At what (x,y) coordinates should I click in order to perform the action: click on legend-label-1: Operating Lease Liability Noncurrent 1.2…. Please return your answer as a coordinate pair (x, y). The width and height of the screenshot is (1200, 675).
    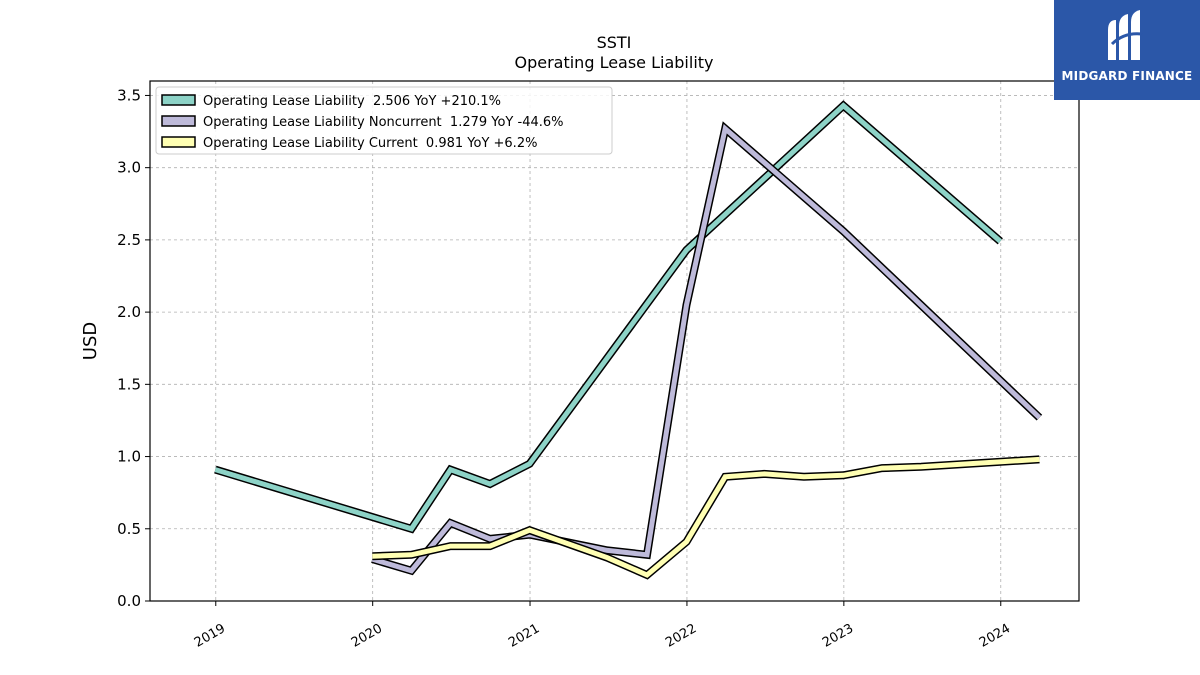
    Looking at the image, I should click on (383, 122).